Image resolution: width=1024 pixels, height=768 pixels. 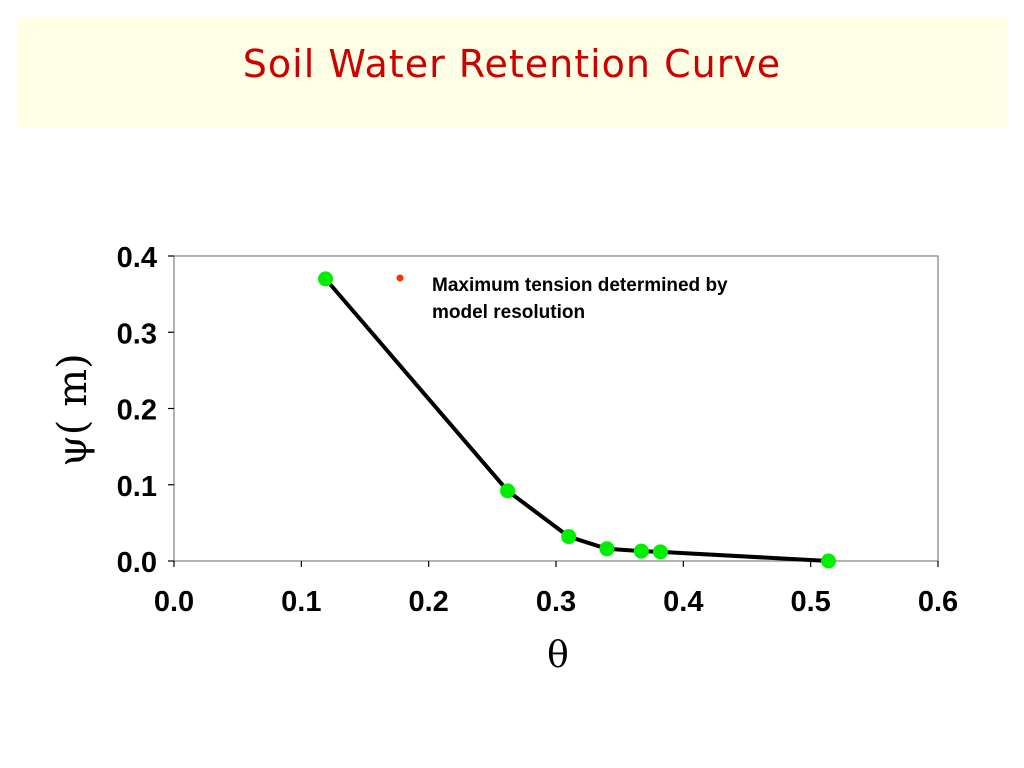 What do you see at coordinates (137, 411) in the screenshot?
I see `y-tick-label: 0.2` at bounding box center [137, 411].